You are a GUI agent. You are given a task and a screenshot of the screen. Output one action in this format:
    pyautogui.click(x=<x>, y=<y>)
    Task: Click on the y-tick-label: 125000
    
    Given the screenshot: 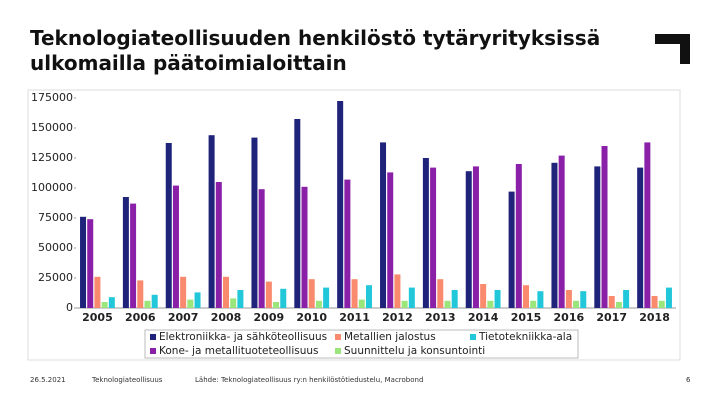 What is the action you would take?
    pyautogui.click(x=52, y=157)
    